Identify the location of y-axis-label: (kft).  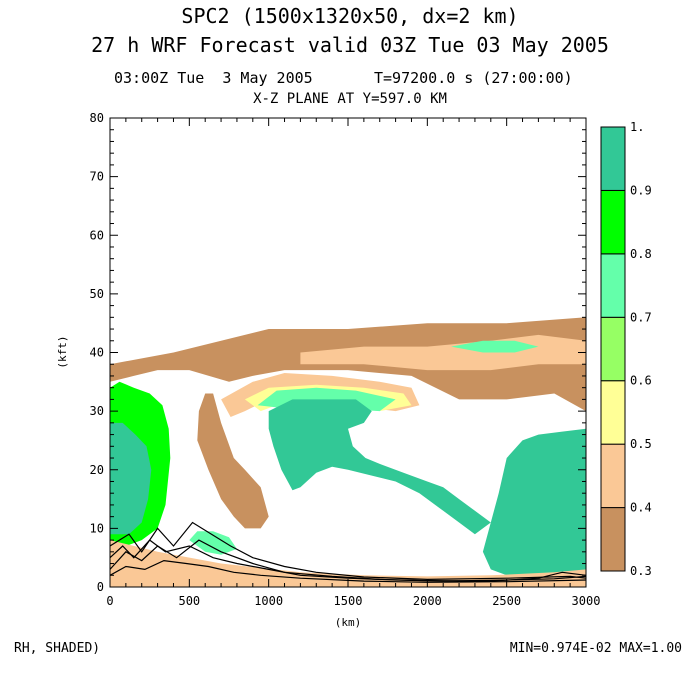
(62, 351).